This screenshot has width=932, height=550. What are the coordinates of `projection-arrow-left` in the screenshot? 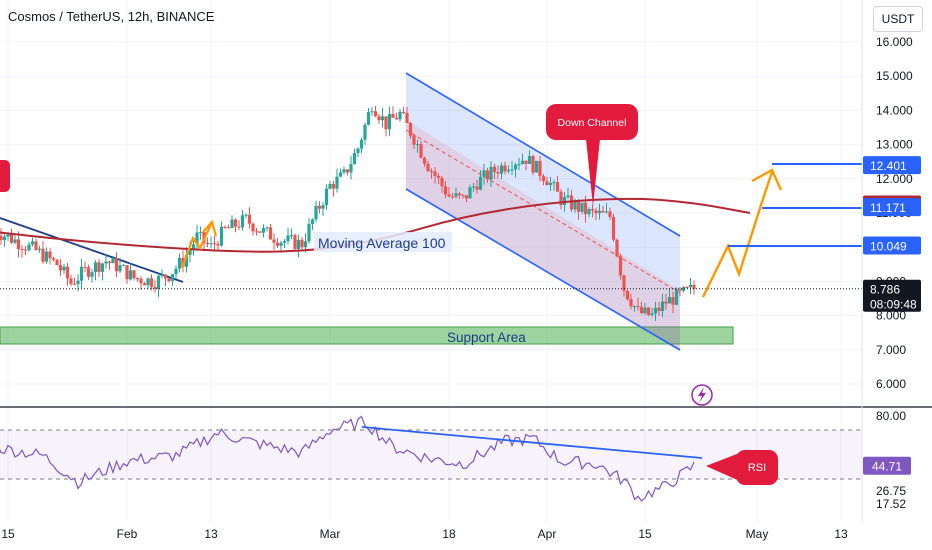 It's located at (196, 245).